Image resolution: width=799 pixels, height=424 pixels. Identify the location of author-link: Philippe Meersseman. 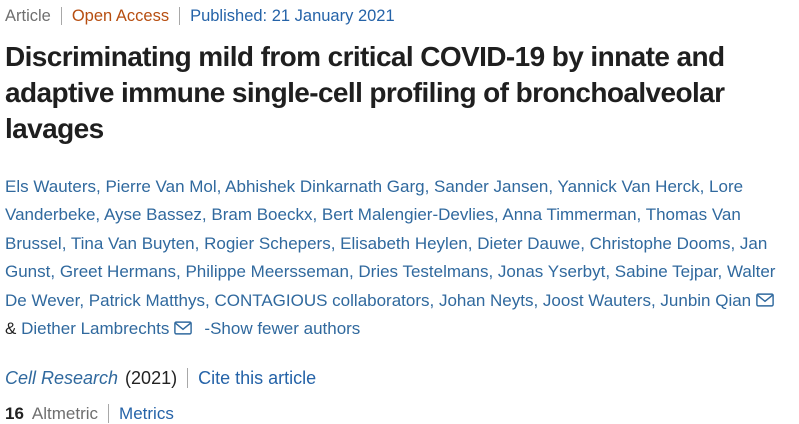
(267, 272).